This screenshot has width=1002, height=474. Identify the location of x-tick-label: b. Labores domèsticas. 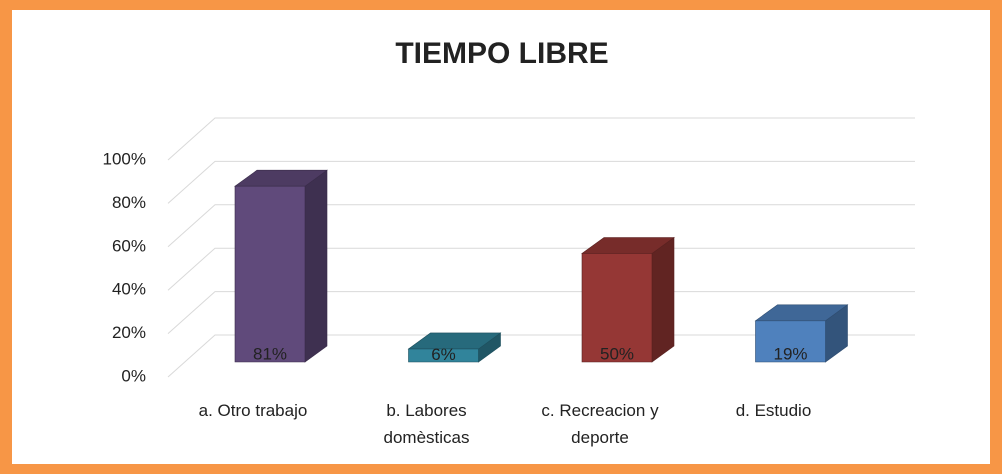
(426, 424).